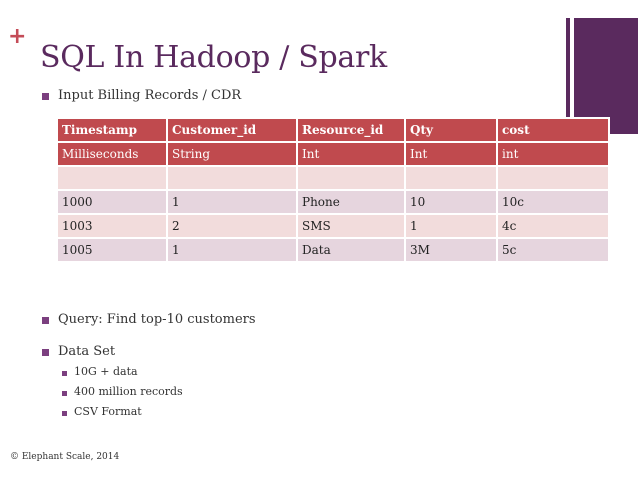  Describe the element at coordinates (128, 391) in the screenshot. I see `dataset-item: 400 million records` at that location.